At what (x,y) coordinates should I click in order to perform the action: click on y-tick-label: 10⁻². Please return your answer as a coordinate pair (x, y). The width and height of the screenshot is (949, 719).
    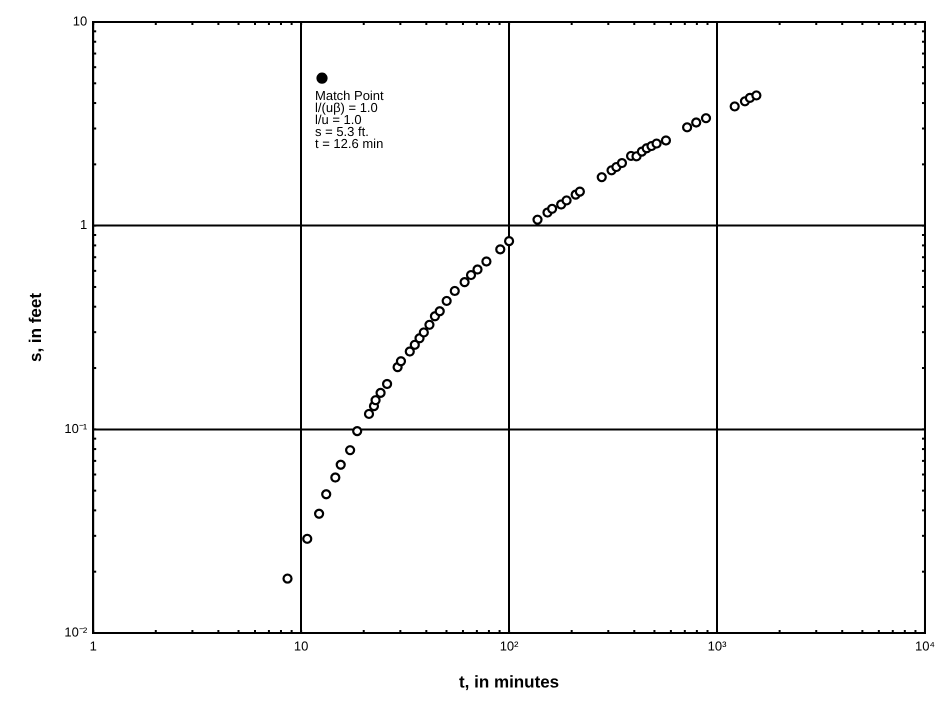
    Looking at the image, I should click on (76, 632).